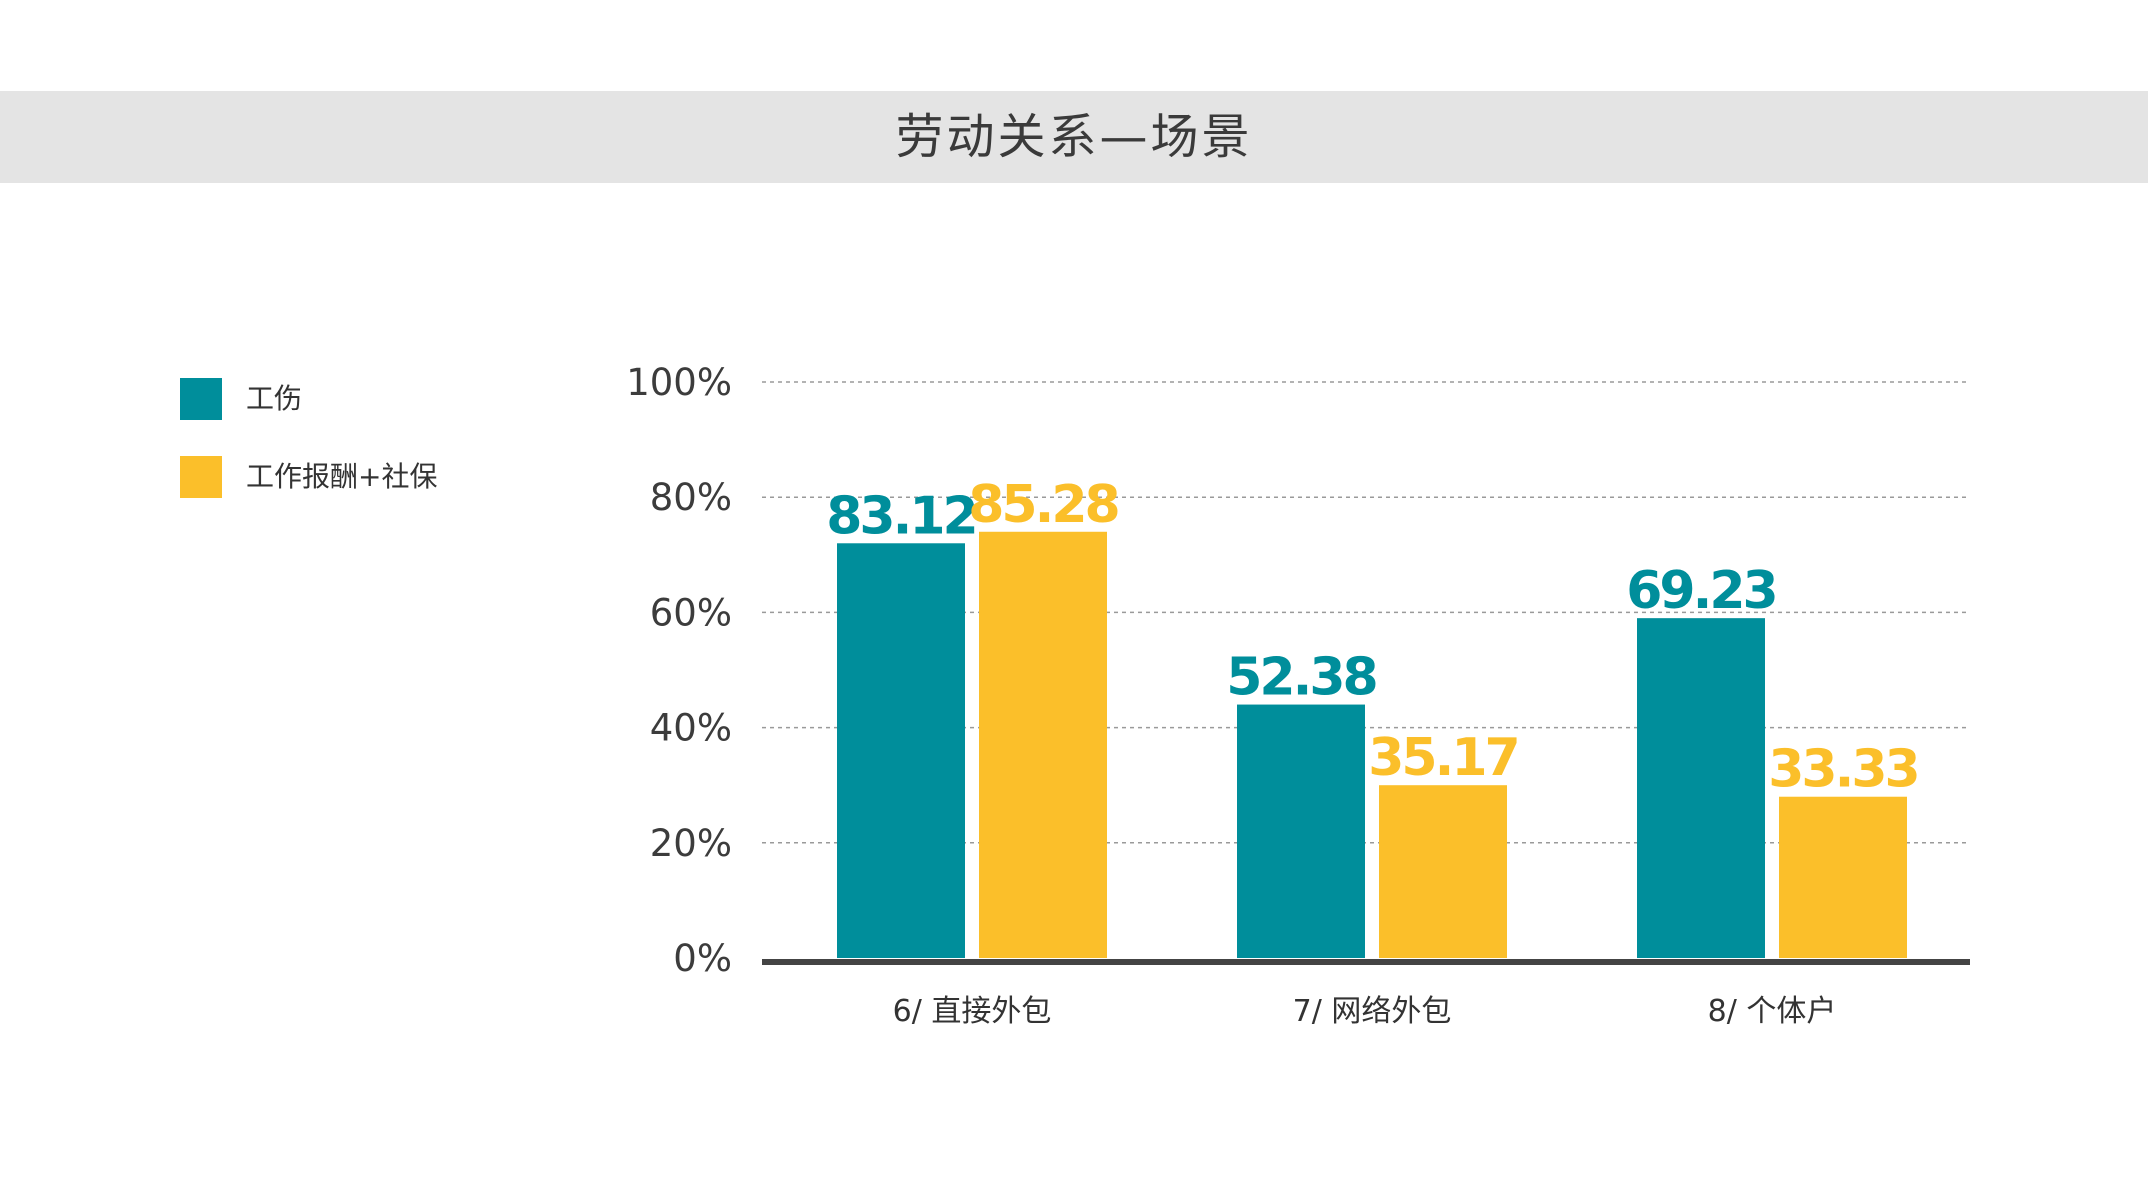 This screenshot has width=2148, height=1202. I want to click on legend-item-pay-social: 工作报酬+社保, so click(380, 478).